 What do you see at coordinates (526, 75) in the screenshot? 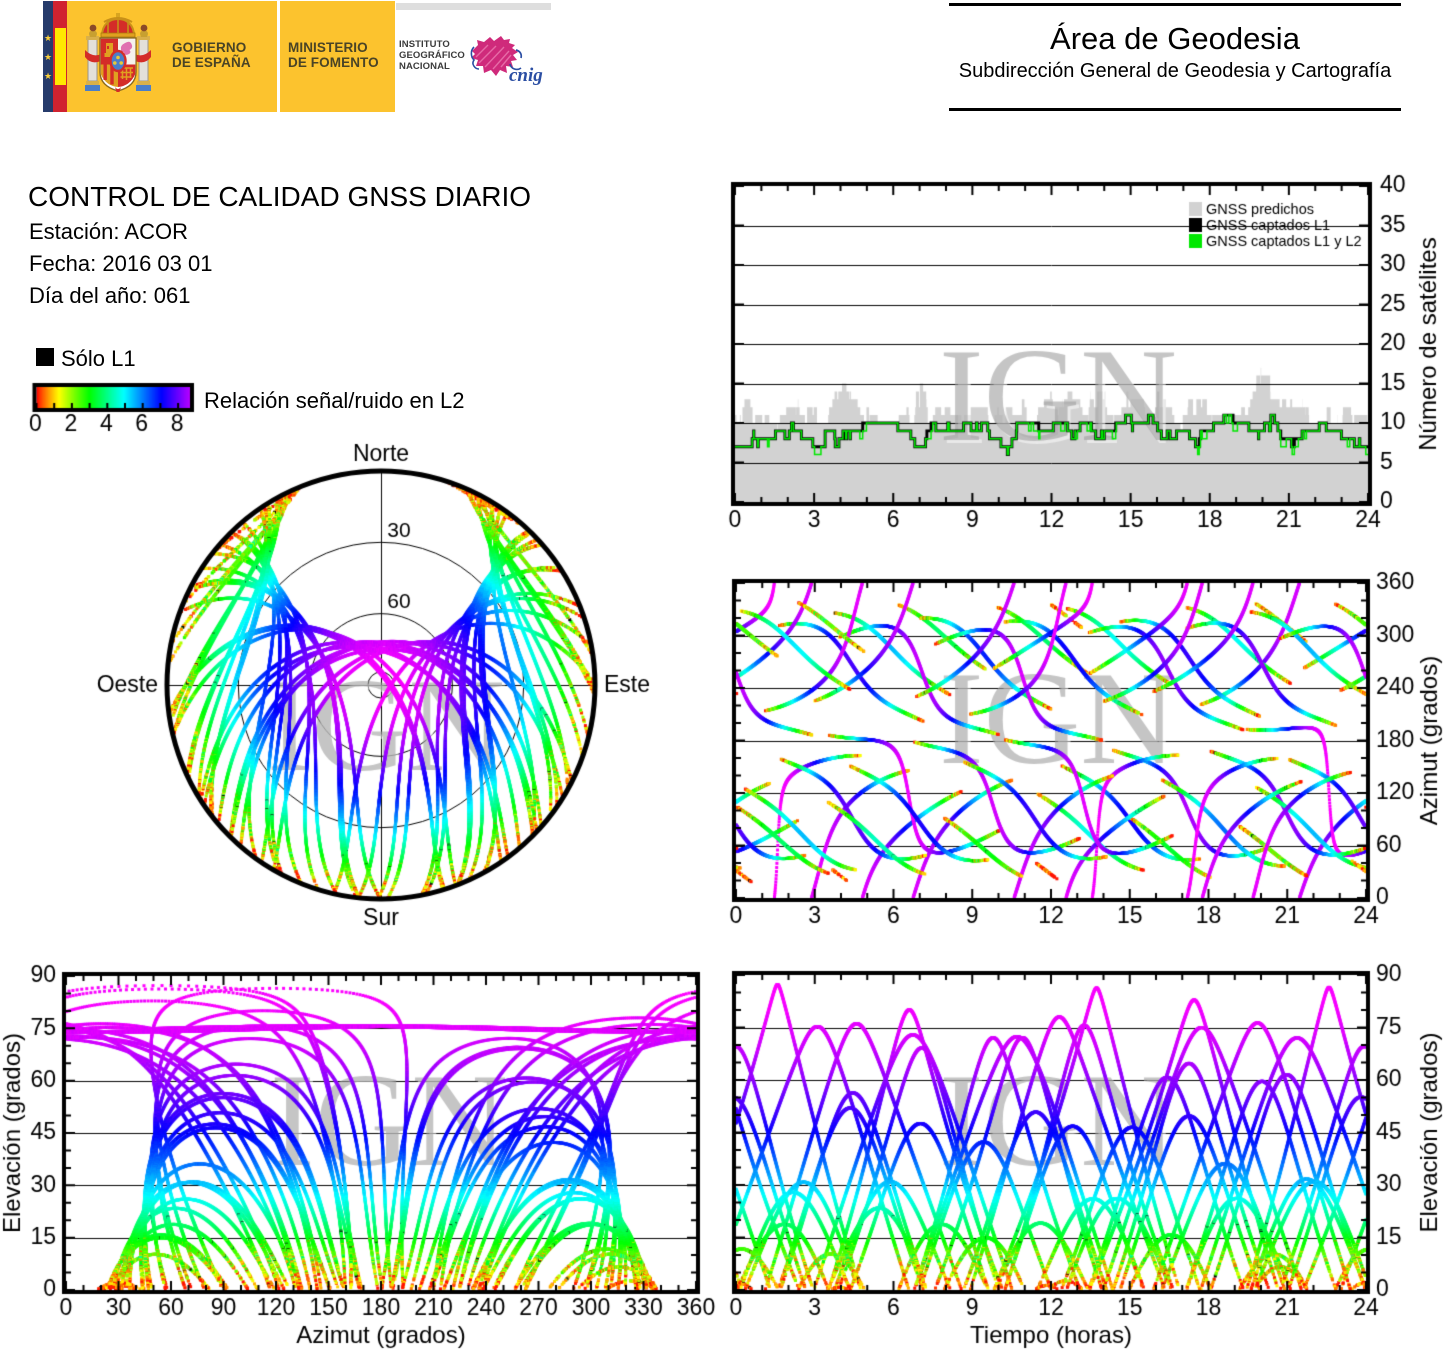
I see `svg-text: cnig` at bounding box center [526, 75].